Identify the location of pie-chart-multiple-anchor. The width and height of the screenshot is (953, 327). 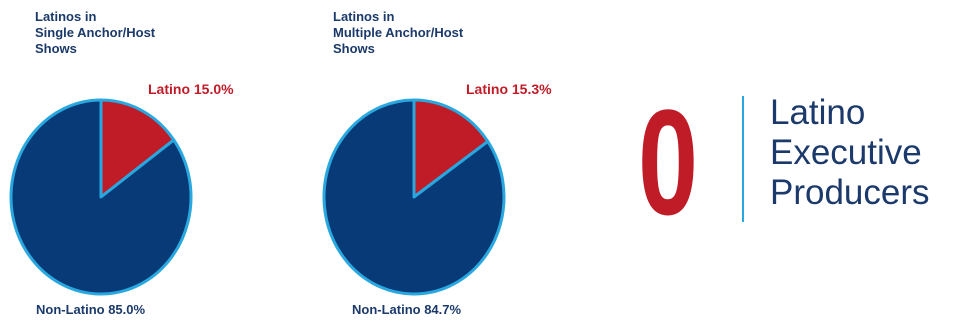
(414, 197).